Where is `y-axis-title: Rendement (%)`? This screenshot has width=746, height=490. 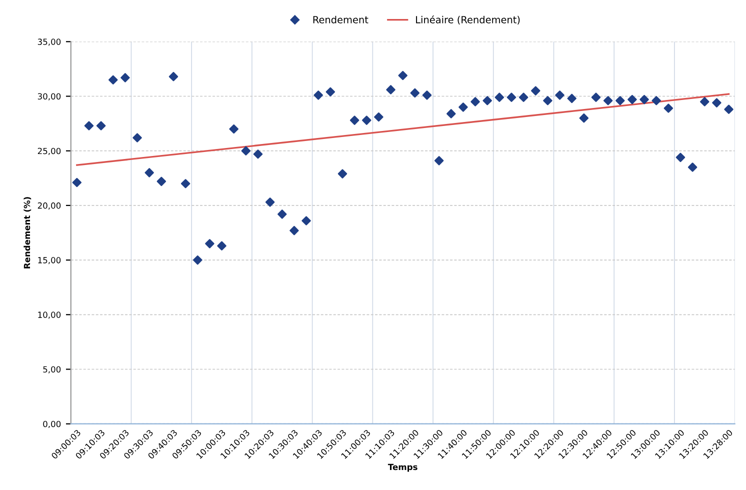
y-axis-title: Rendement (%) is located at coordinates (28, 232).